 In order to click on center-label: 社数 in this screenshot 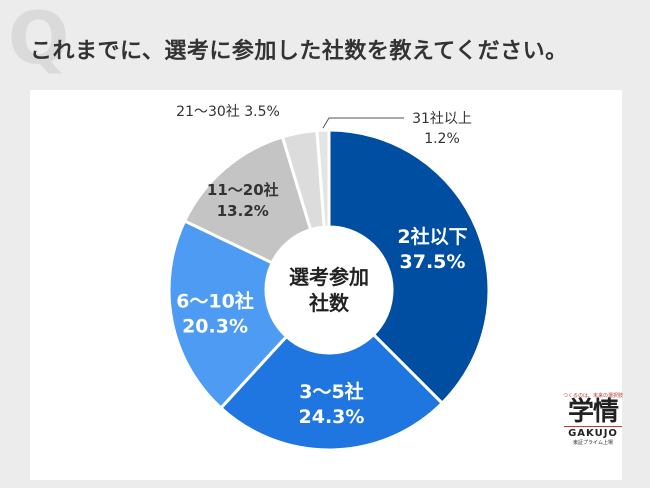, I will do `click(329, 303)`.